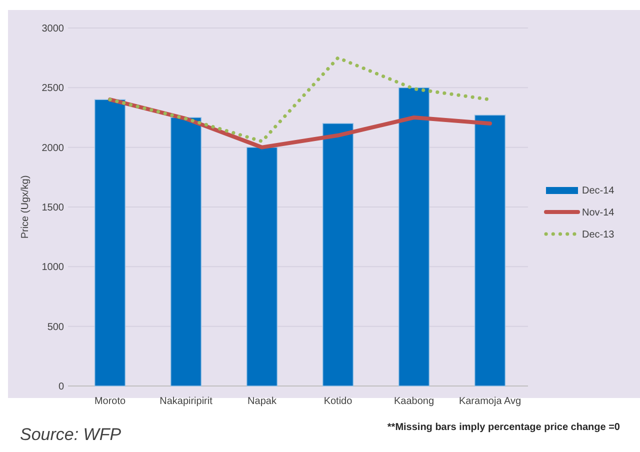 Image resolution: width=640 pixels, height=452 pixels. Describe the element at coordinates (53, 148) in the screenshot. I see `y-tick-label: 2000` at that location.